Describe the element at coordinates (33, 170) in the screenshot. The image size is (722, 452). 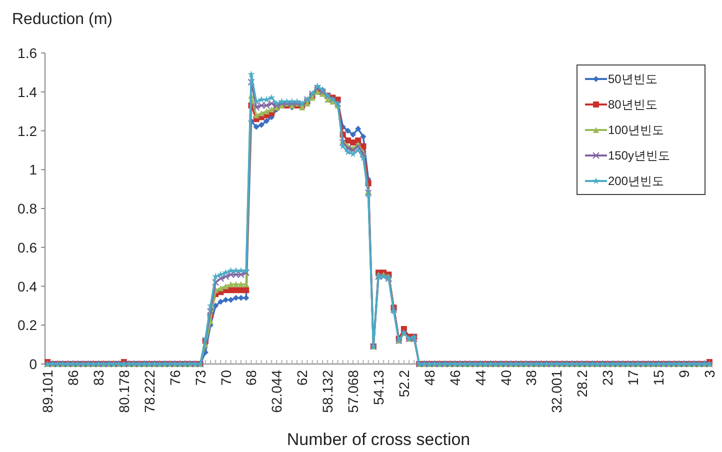
I see `y-tick-label: 1` at that location.